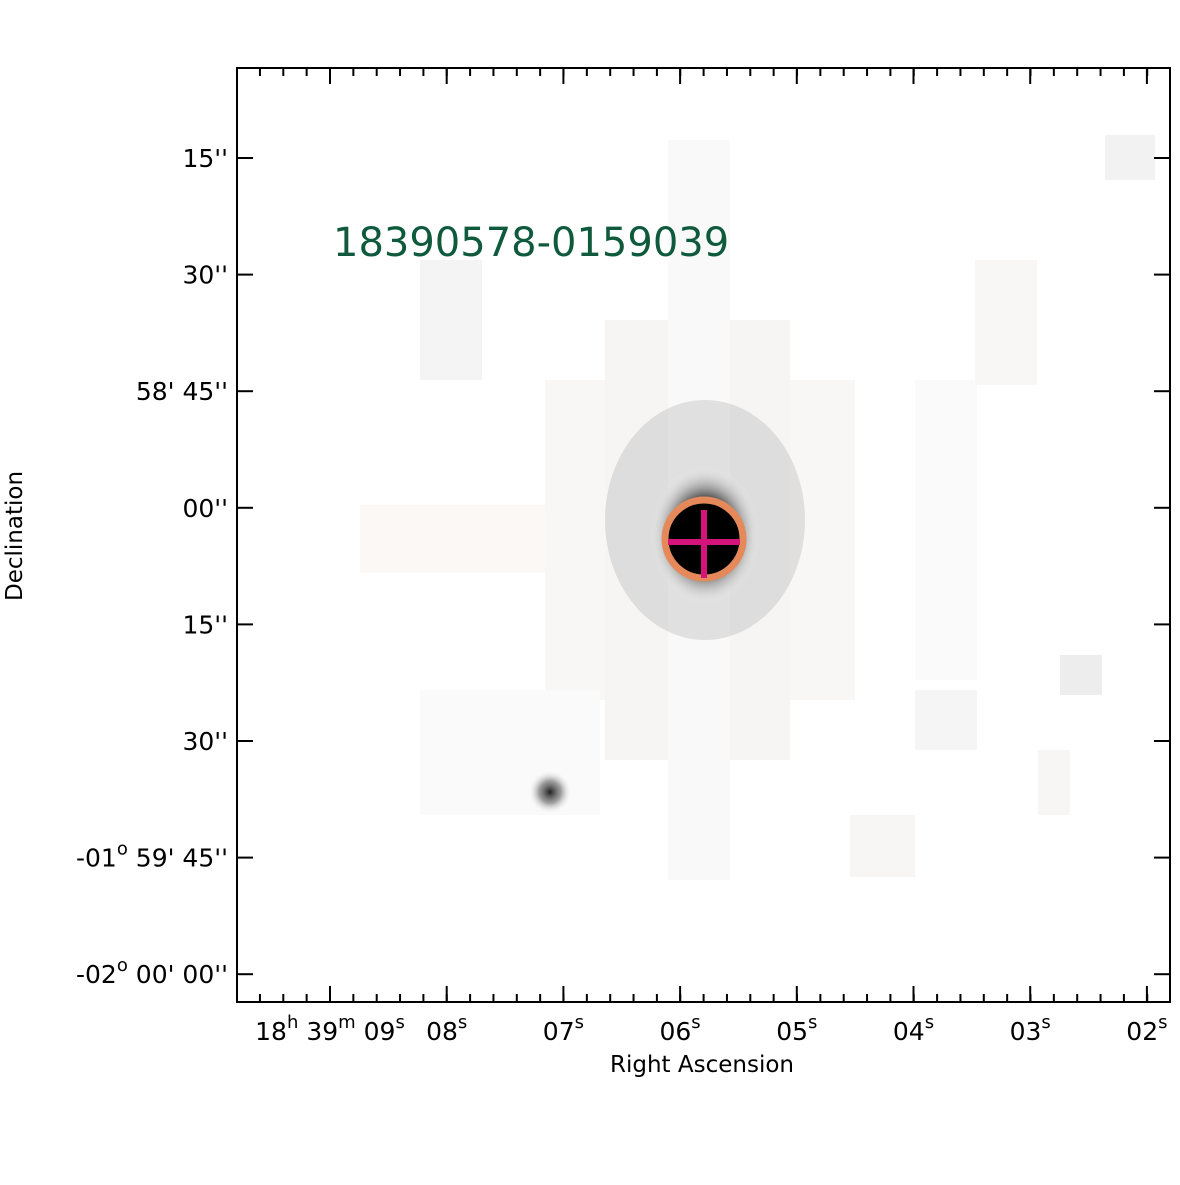  I want to click on source-label: 18390578-0159039, so click(531, 243).